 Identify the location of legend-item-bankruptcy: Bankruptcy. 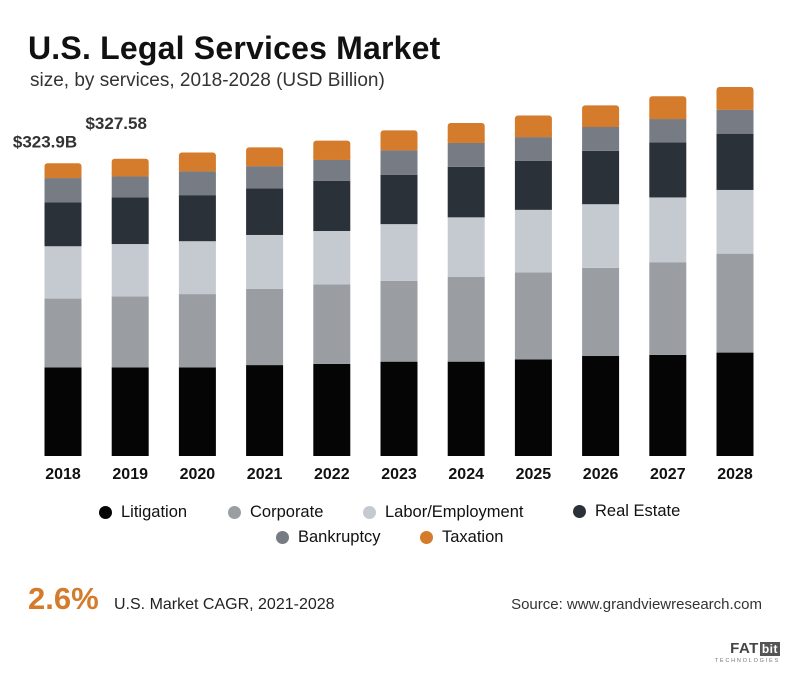
(328, 537).